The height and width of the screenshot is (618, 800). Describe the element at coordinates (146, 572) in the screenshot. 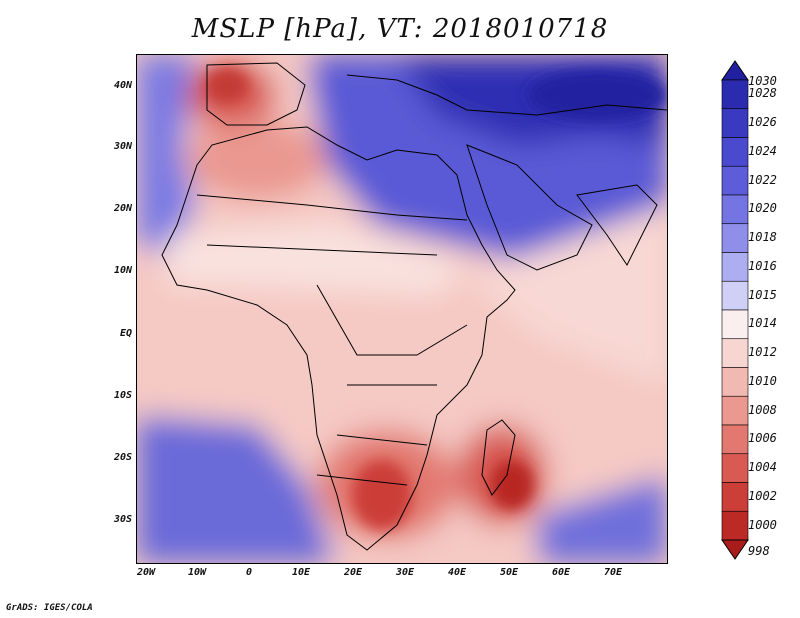

I see `lon-label-20w: 20W` at that location.